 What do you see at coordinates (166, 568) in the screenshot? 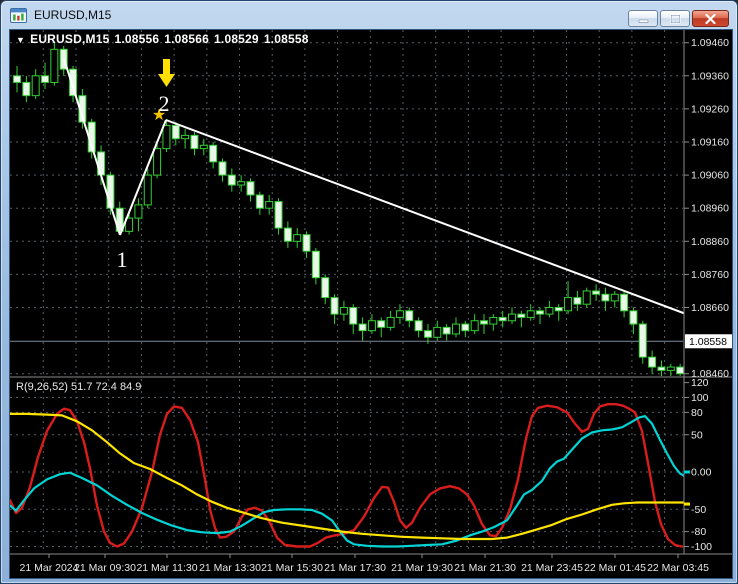
I see `time-axis-label: 21 Mar 11:30` at bounding box center [166, 568].